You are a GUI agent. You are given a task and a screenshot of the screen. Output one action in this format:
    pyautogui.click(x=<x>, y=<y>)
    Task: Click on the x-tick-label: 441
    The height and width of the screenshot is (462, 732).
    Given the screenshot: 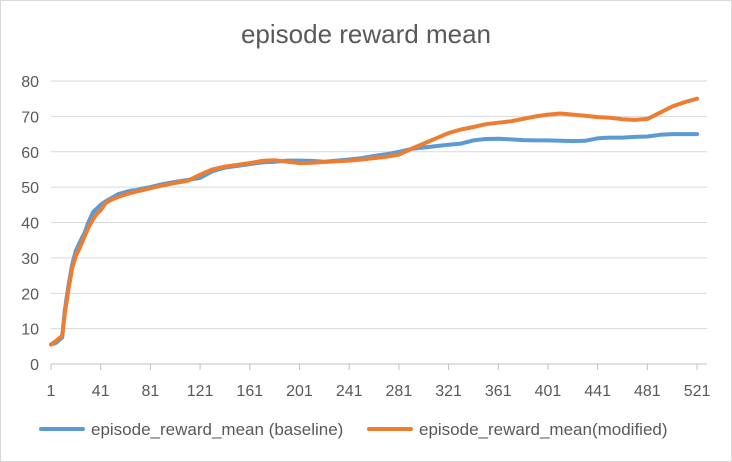 What is the action you would take?
    pyautogui.click(x=597, y=391)
    